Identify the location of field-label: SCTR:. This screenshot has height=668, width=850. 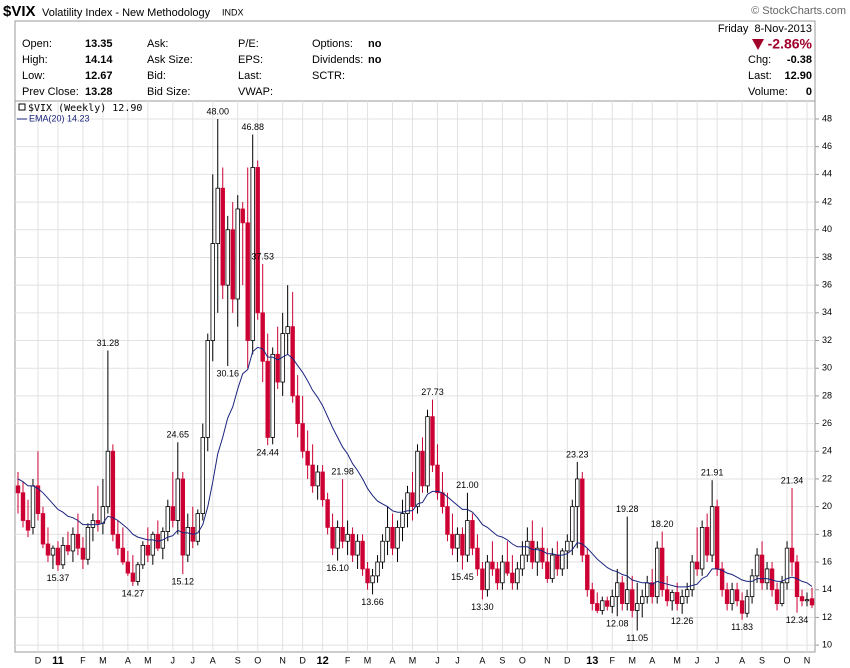
(328, 76).